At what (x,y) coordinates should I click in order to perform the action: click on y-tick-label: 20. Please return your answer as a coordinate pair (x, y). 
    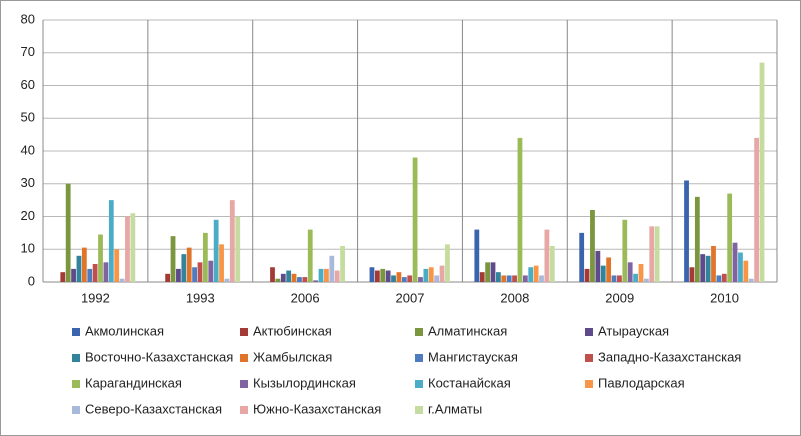
    Looking at the image, I should click on (28, 215).